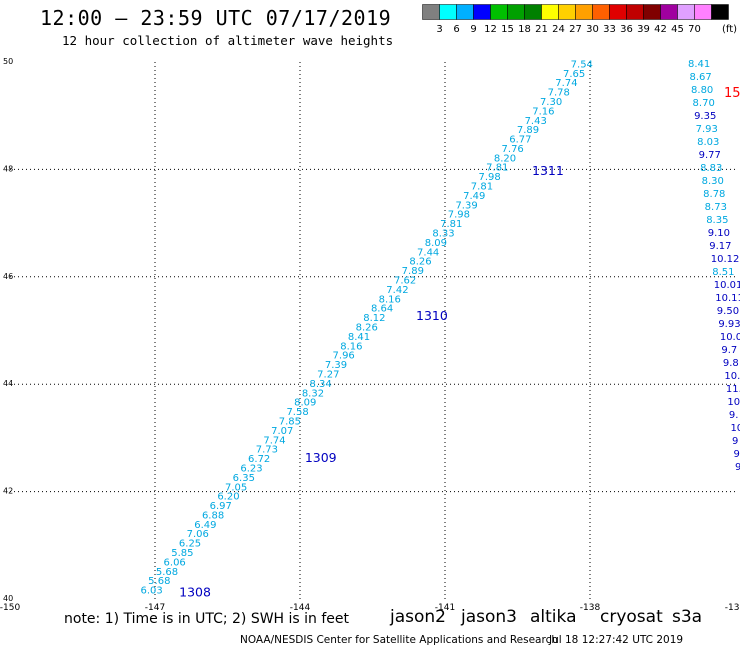 Image resolution: width=740 pixels, height=650 pixels. I want to click on wave-height-label: 8.78, so click(714, 194).